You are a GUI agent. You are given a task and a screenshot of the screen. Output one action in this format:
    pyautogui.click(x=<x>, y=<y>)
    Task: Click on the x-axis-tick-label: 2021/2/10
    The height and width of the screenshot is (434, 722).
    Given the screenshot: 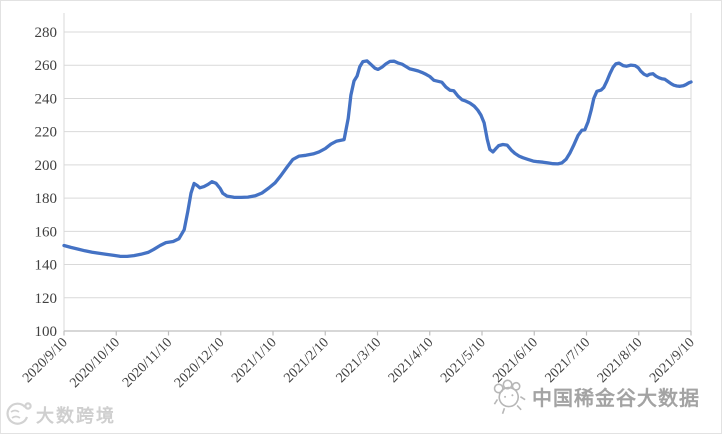 What is the action you would take?
    pyautogui.click(x=306, y=360)
    